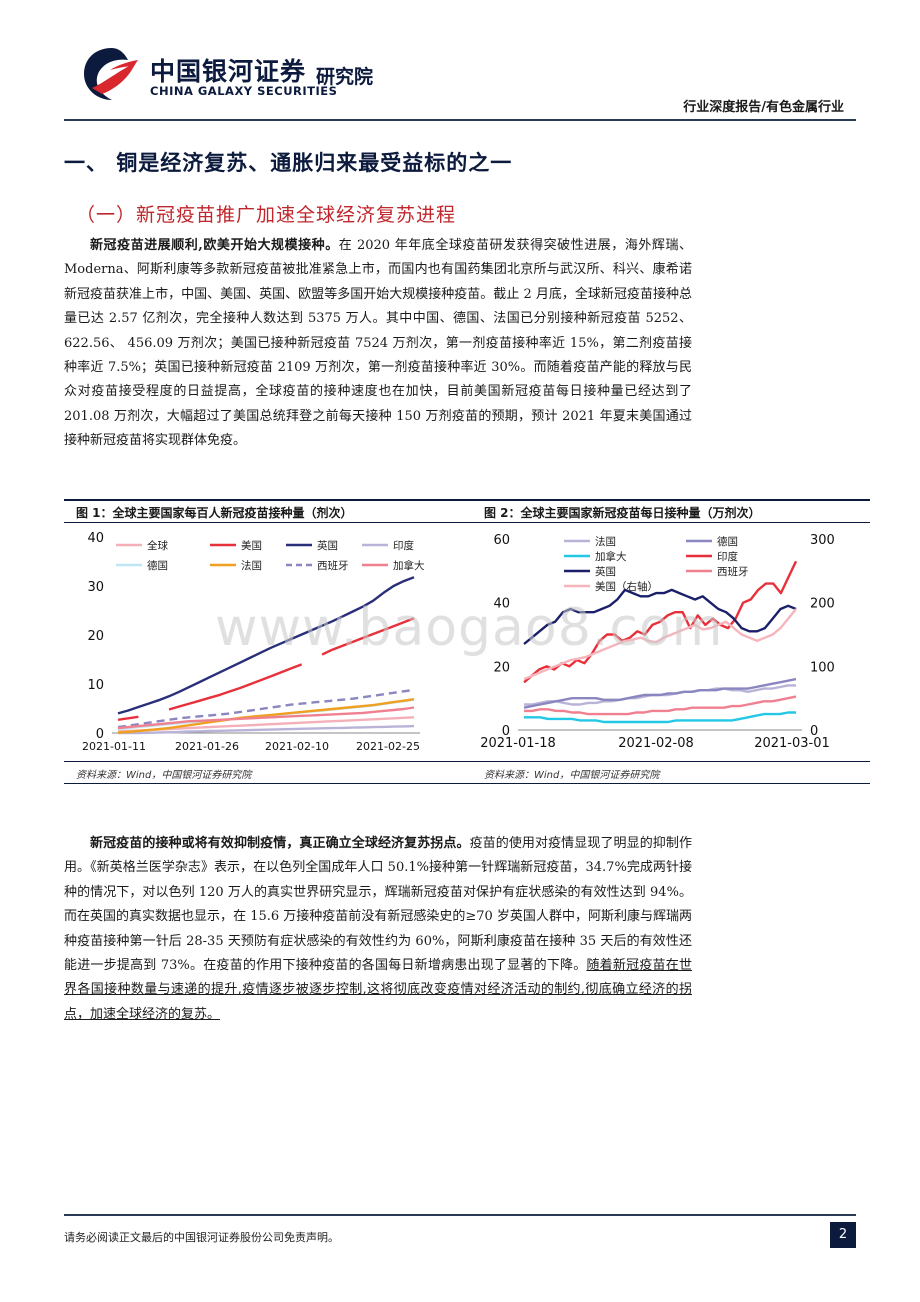 The width and height of the screenshot is (920, 1302). What do you see at coordinates (214, 245) in the screenshot?
I see `paragraph-lead: 新冠疫苗进展顺利,欧美开始大规模接种。` at bounding box center [214, 245].